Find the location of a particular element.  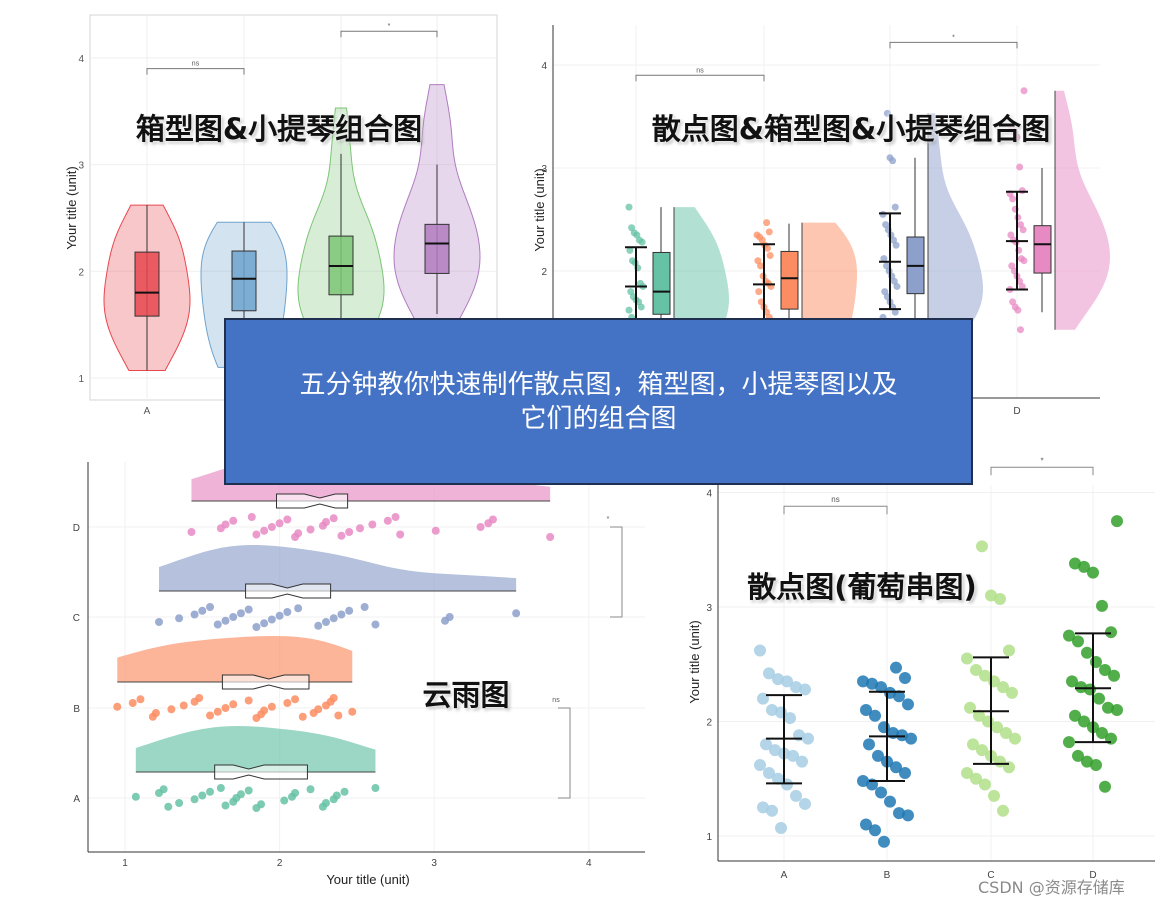

chart2-error-bar-C is located at coordinates (890, 261).